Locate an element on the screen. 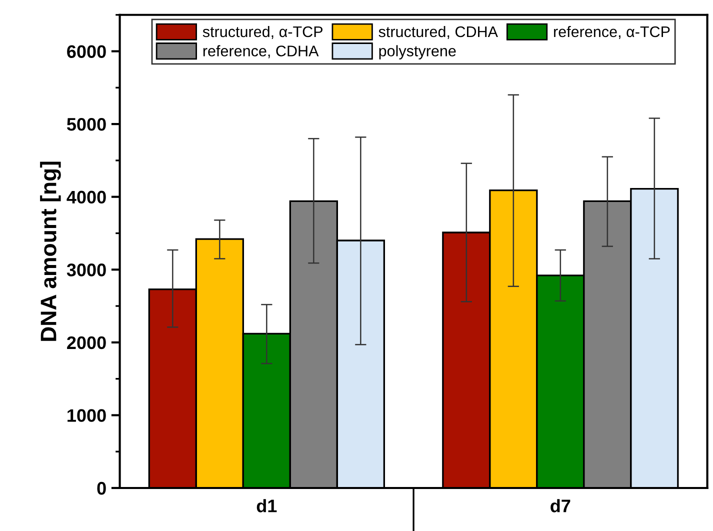  y-tick-label: 2000 is located at coordinates (86, 343).